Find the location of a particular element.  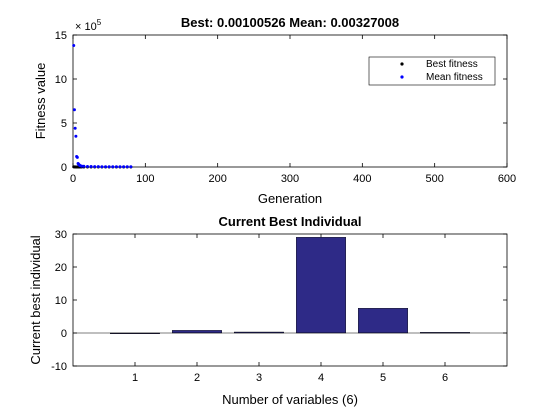

x-tick-label: 1 is located at coordinates (135, 378).